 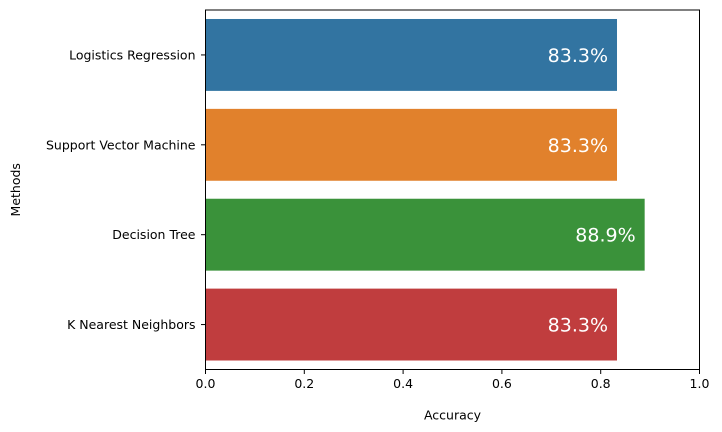 I want to click on data-labels-group: 83.3% 83.3% 88.9% 83.3%, so click(x=592, y=191).